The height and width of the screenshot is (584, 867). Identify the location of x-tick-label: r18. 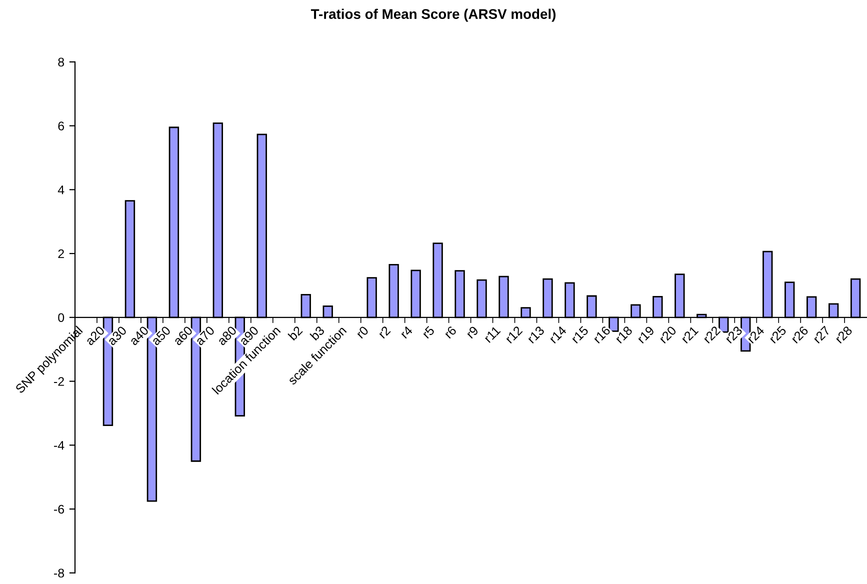
(623, 335).